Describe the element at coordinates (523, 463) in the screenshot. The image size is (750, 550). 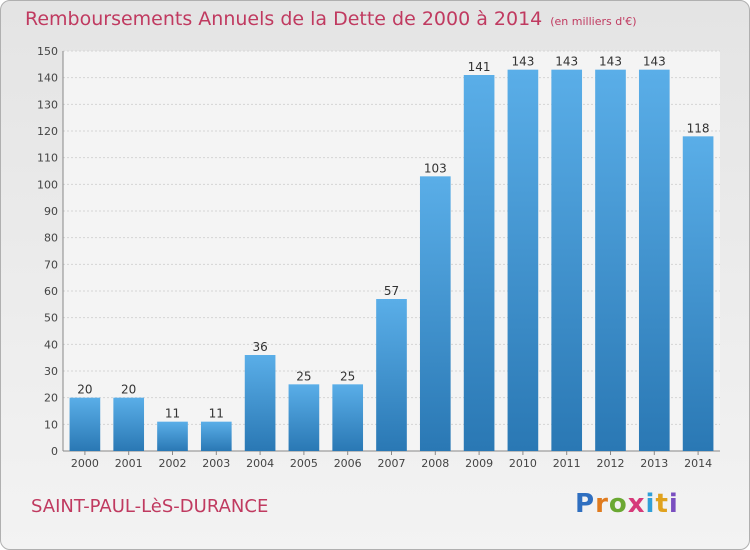
I see `x-tick-label-2010: 2010` at that location.